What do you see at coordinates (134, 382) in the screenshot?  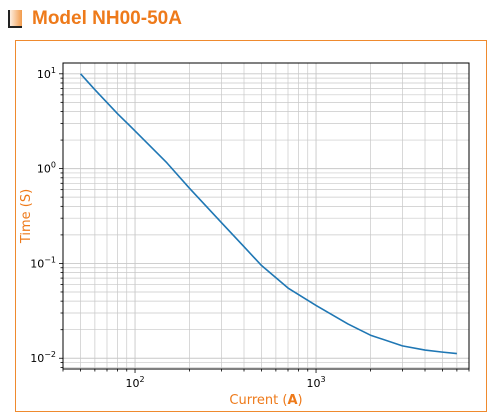 I see `x-tick-label: 10²` at bounding box center [134, 382].